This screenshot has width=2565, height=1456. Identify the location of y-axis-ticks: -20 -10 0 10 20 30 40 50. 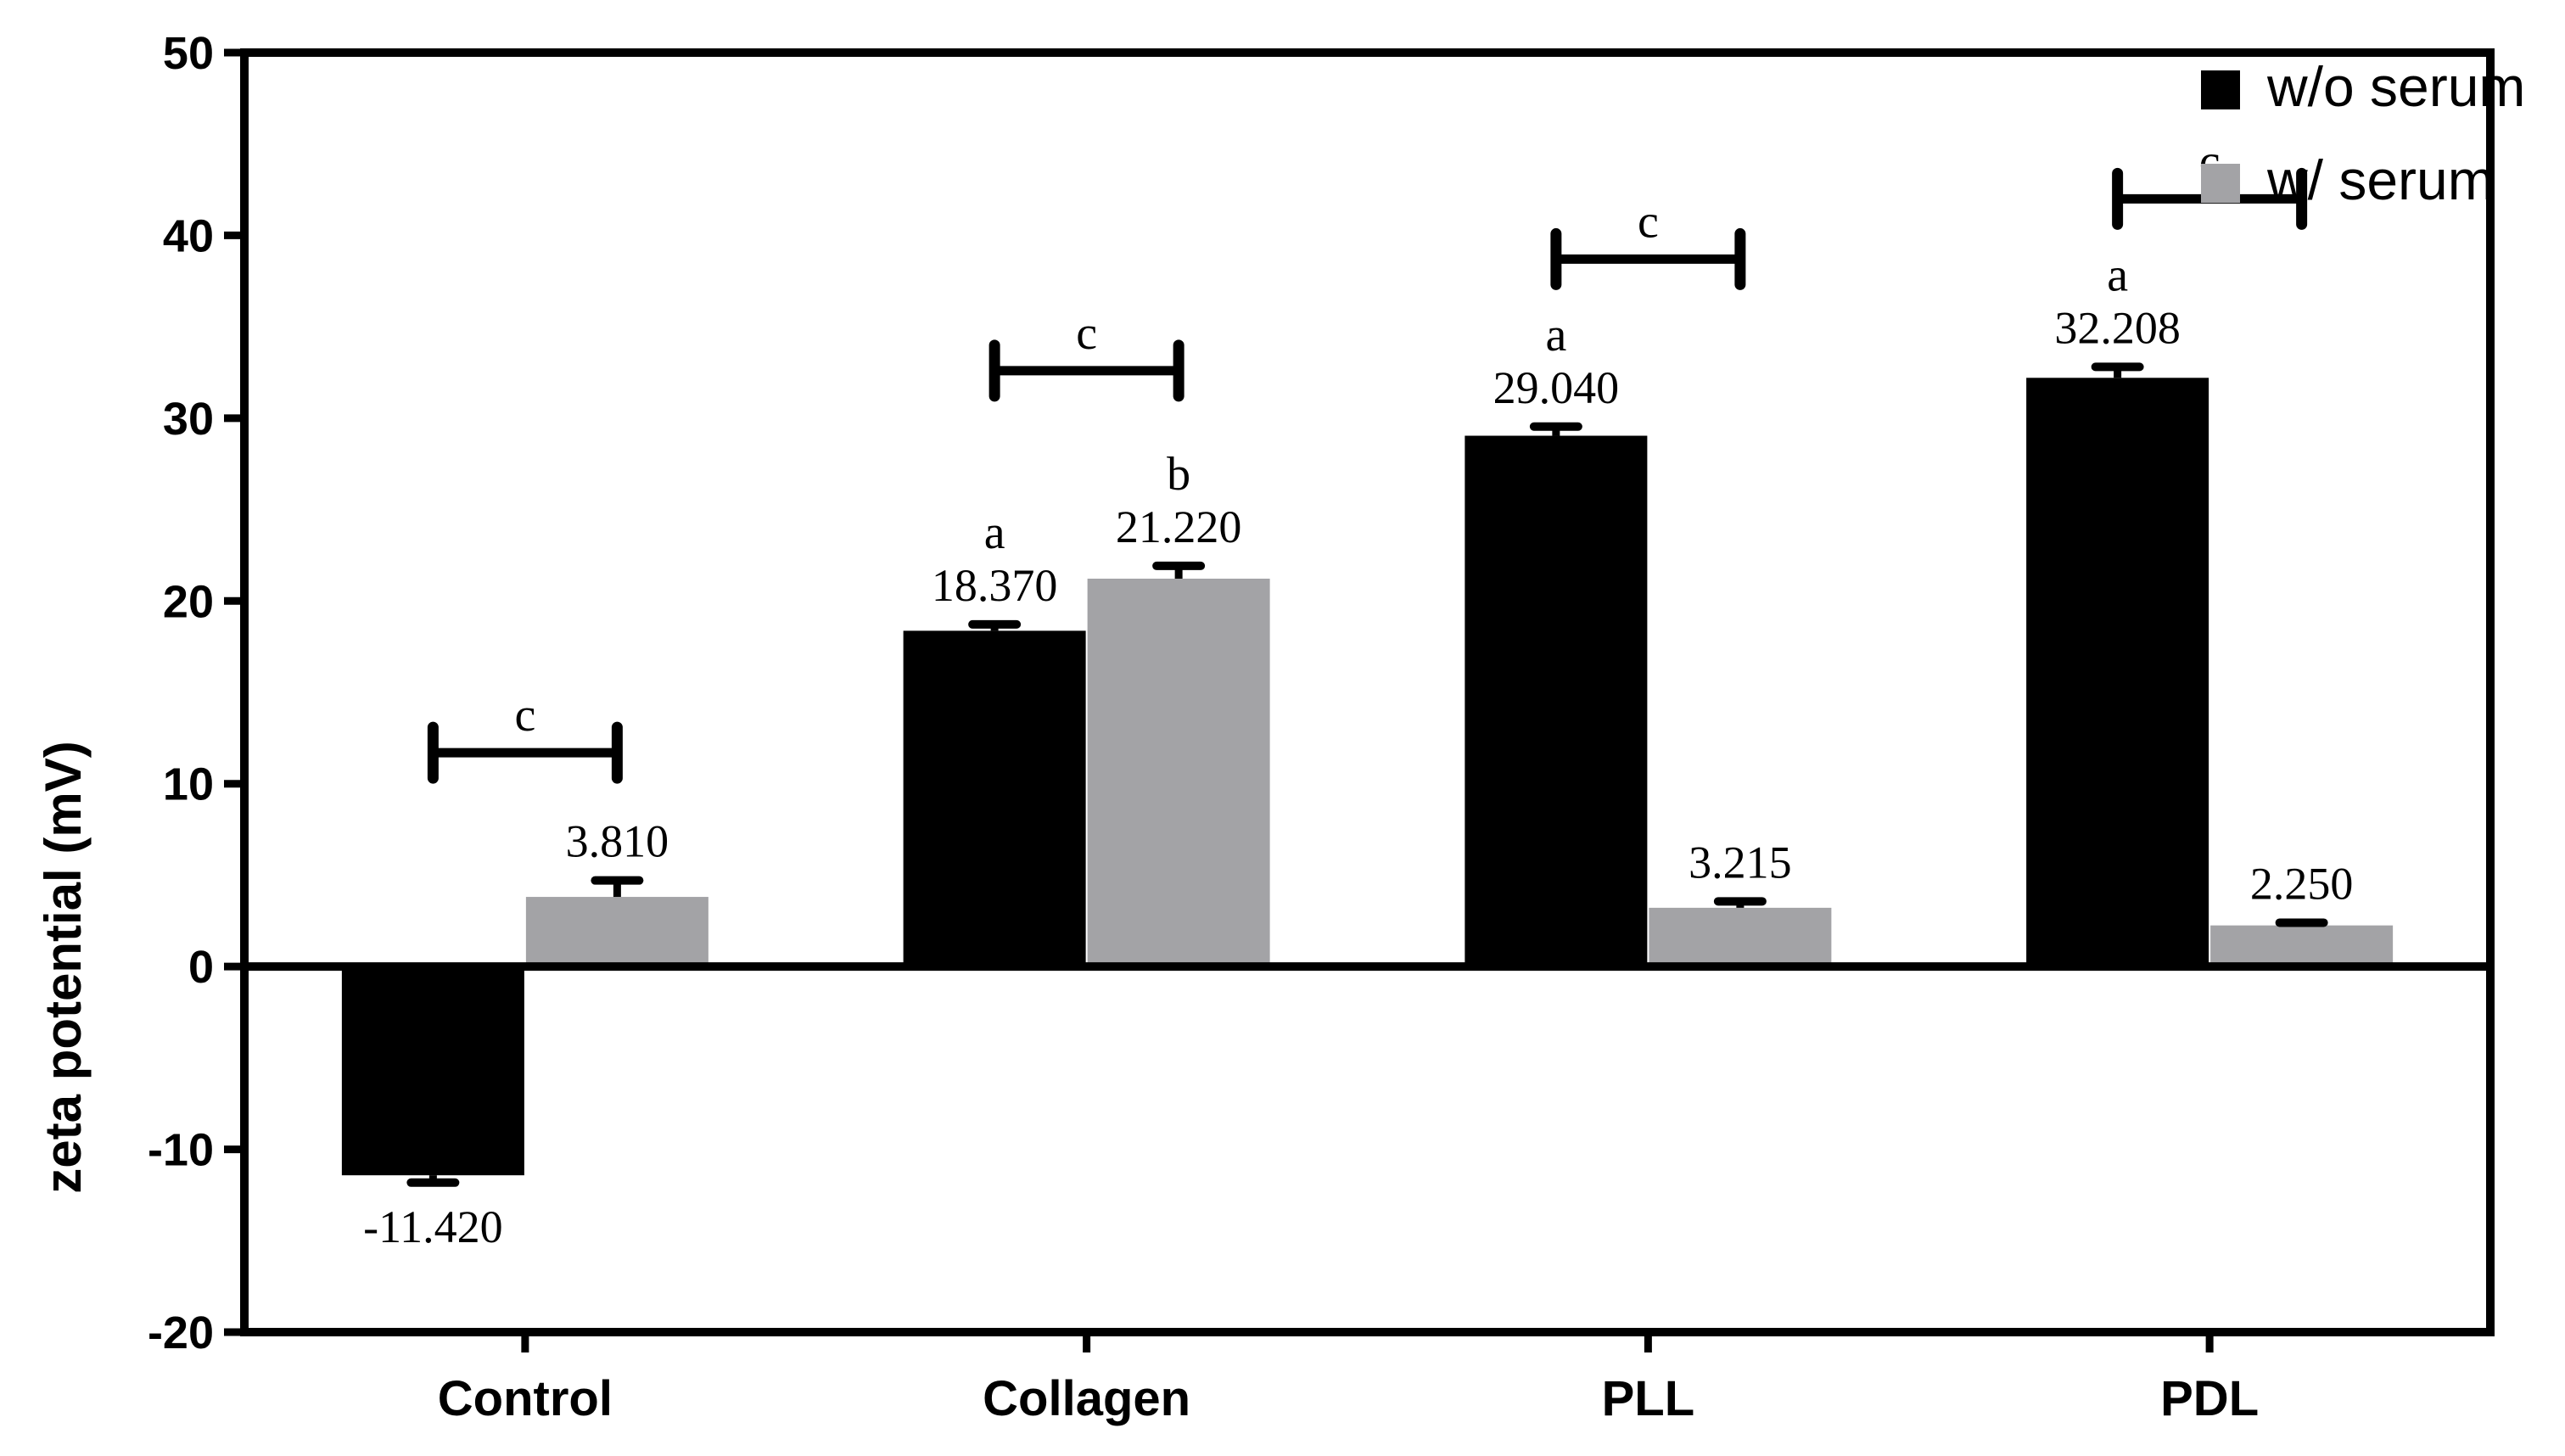
(196, 693).